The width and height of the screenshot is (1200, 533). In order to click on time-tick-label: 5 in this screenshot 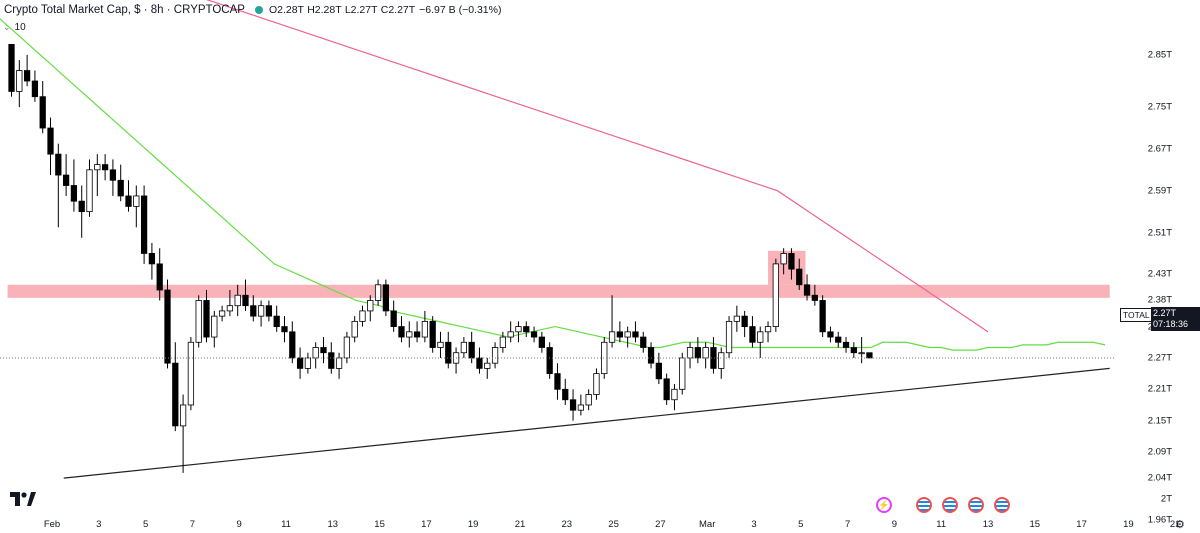, I will do `click(145, 524)`.